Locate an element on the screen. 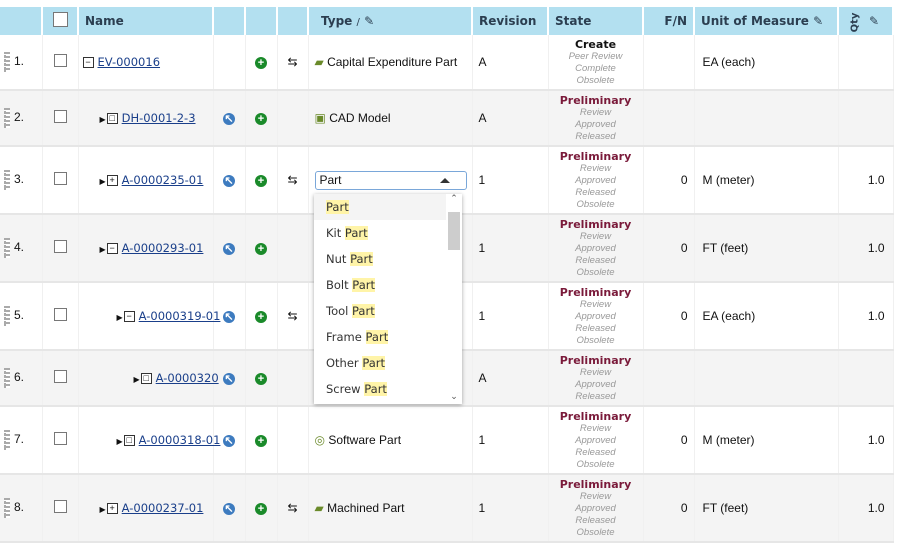  part-link: EV-000016 is located at coordinates (129, 62).